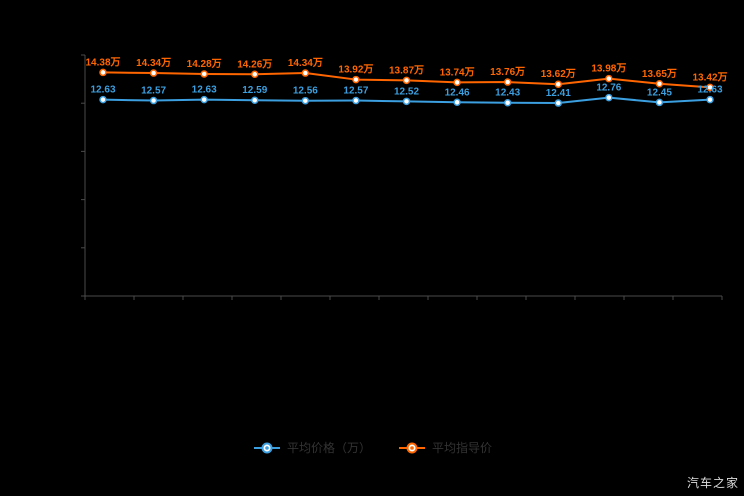 This screenshot has width=744, height=496. I want to click on legend-label: 平均指导价, so click(462, 448).